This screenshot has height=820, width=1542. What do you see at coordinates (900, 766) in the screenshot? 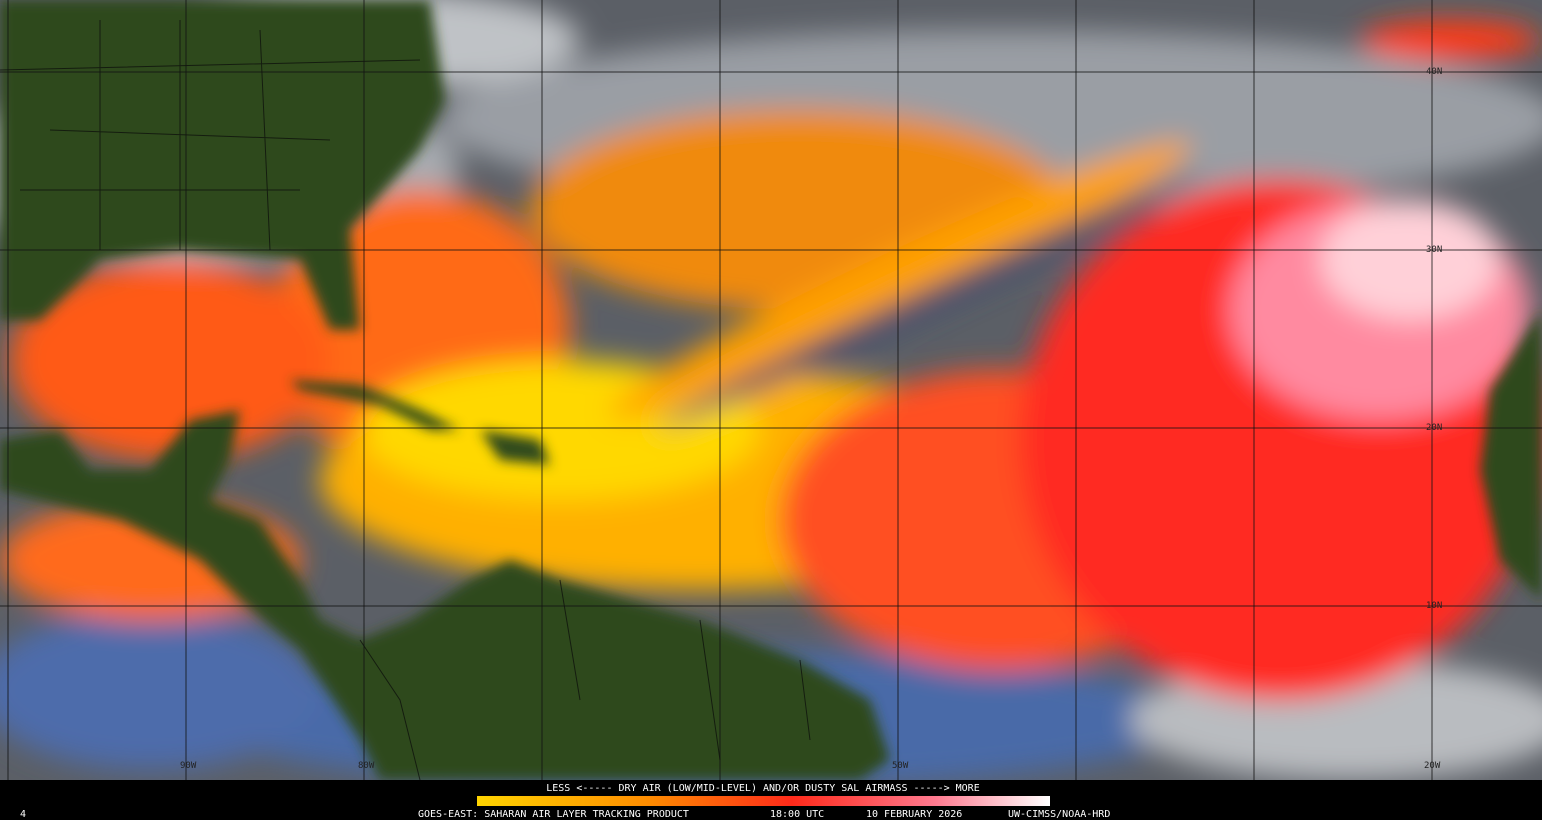
I see `lon-label: 50W` at bounding box center [900, 766].